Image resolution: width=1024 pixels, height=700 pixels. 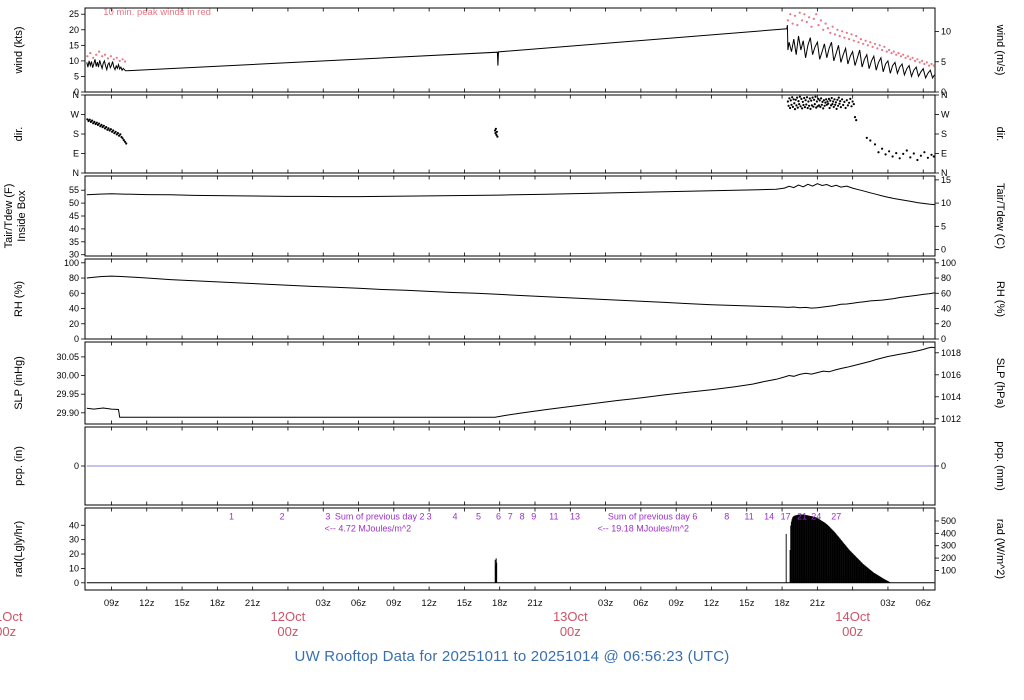 I want to click on svg-text: wind (m/s), so click(x=1000, y=50).